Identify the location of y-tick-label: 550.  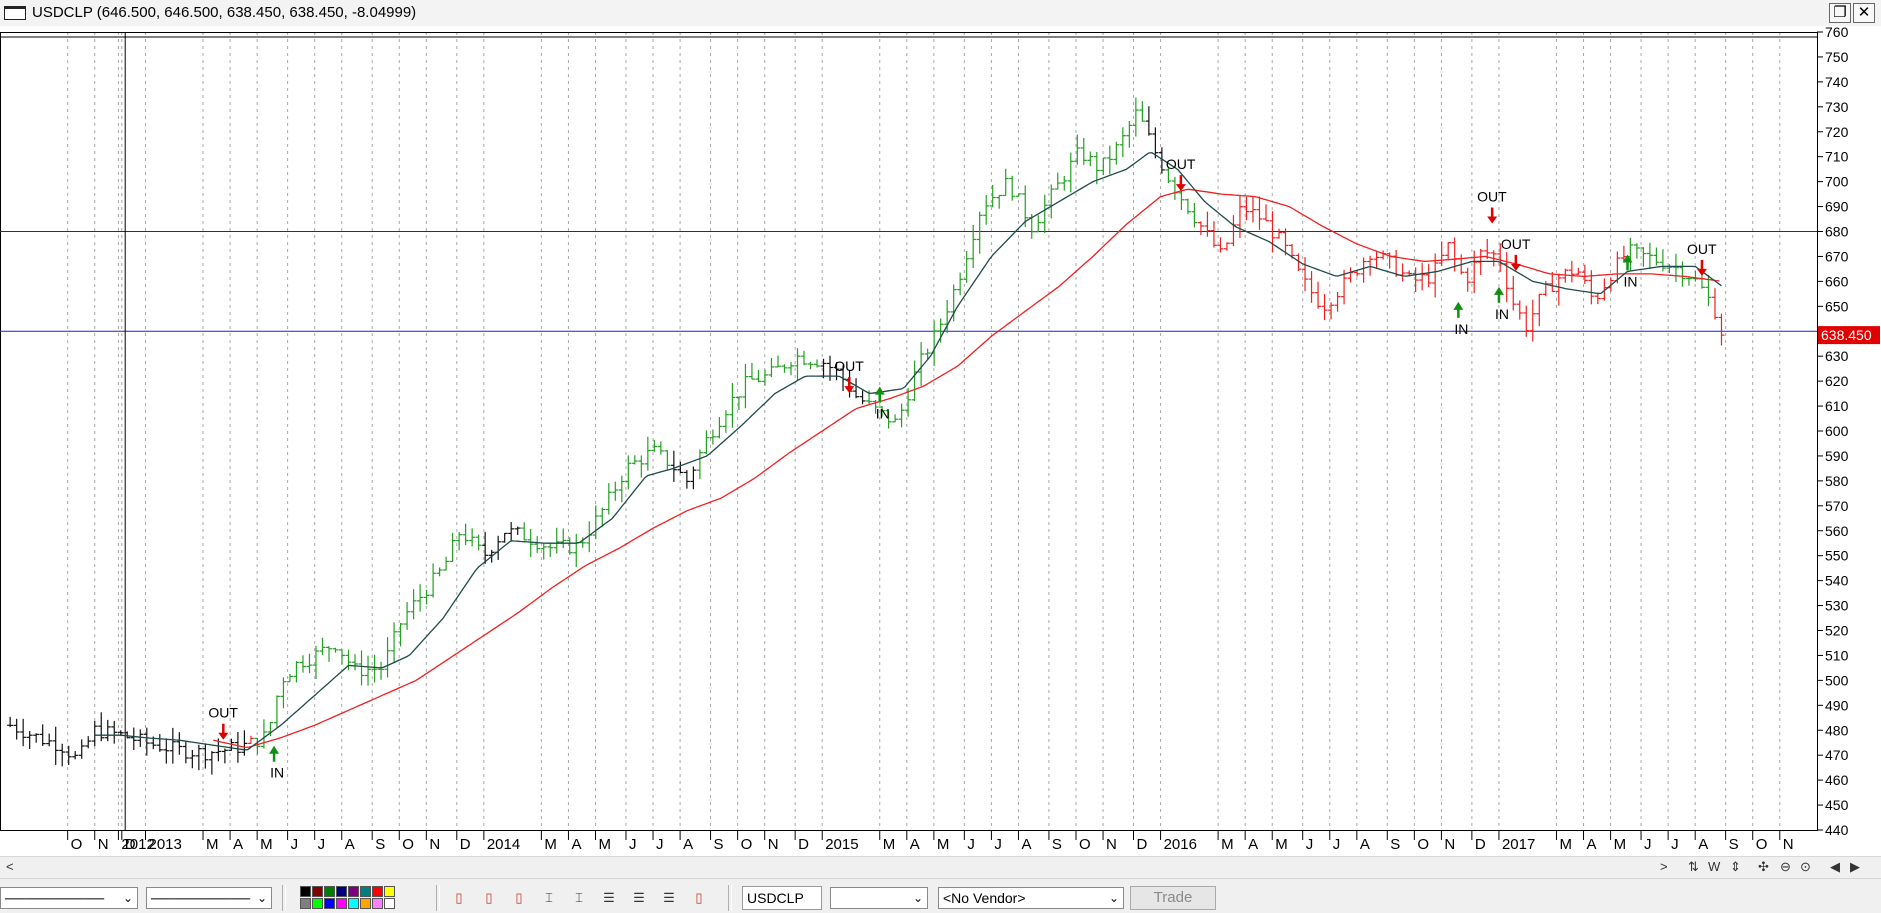
(1837, 556).